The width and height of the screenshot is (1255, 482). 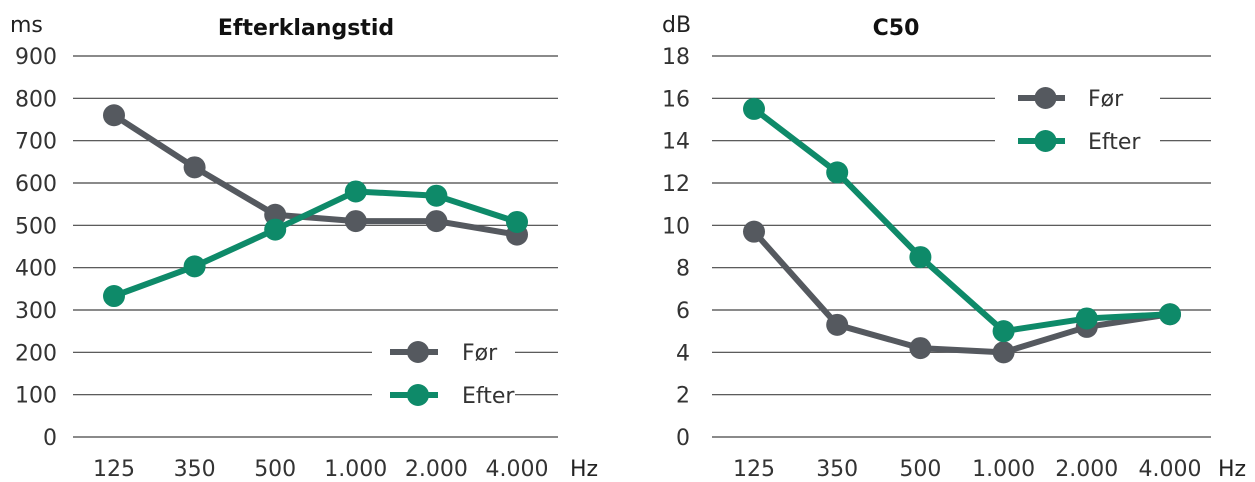 I want to click on y-tick-label: 8, so click(x=683, y=269).